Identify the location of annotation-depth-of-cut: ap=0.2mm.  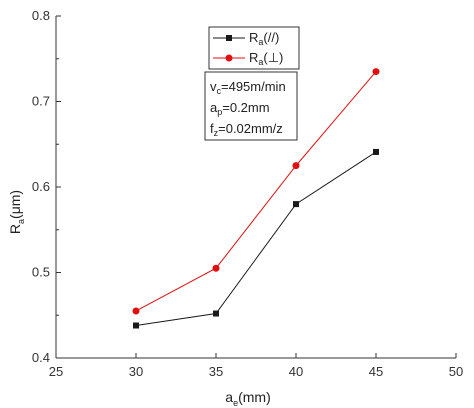
(240, 108).